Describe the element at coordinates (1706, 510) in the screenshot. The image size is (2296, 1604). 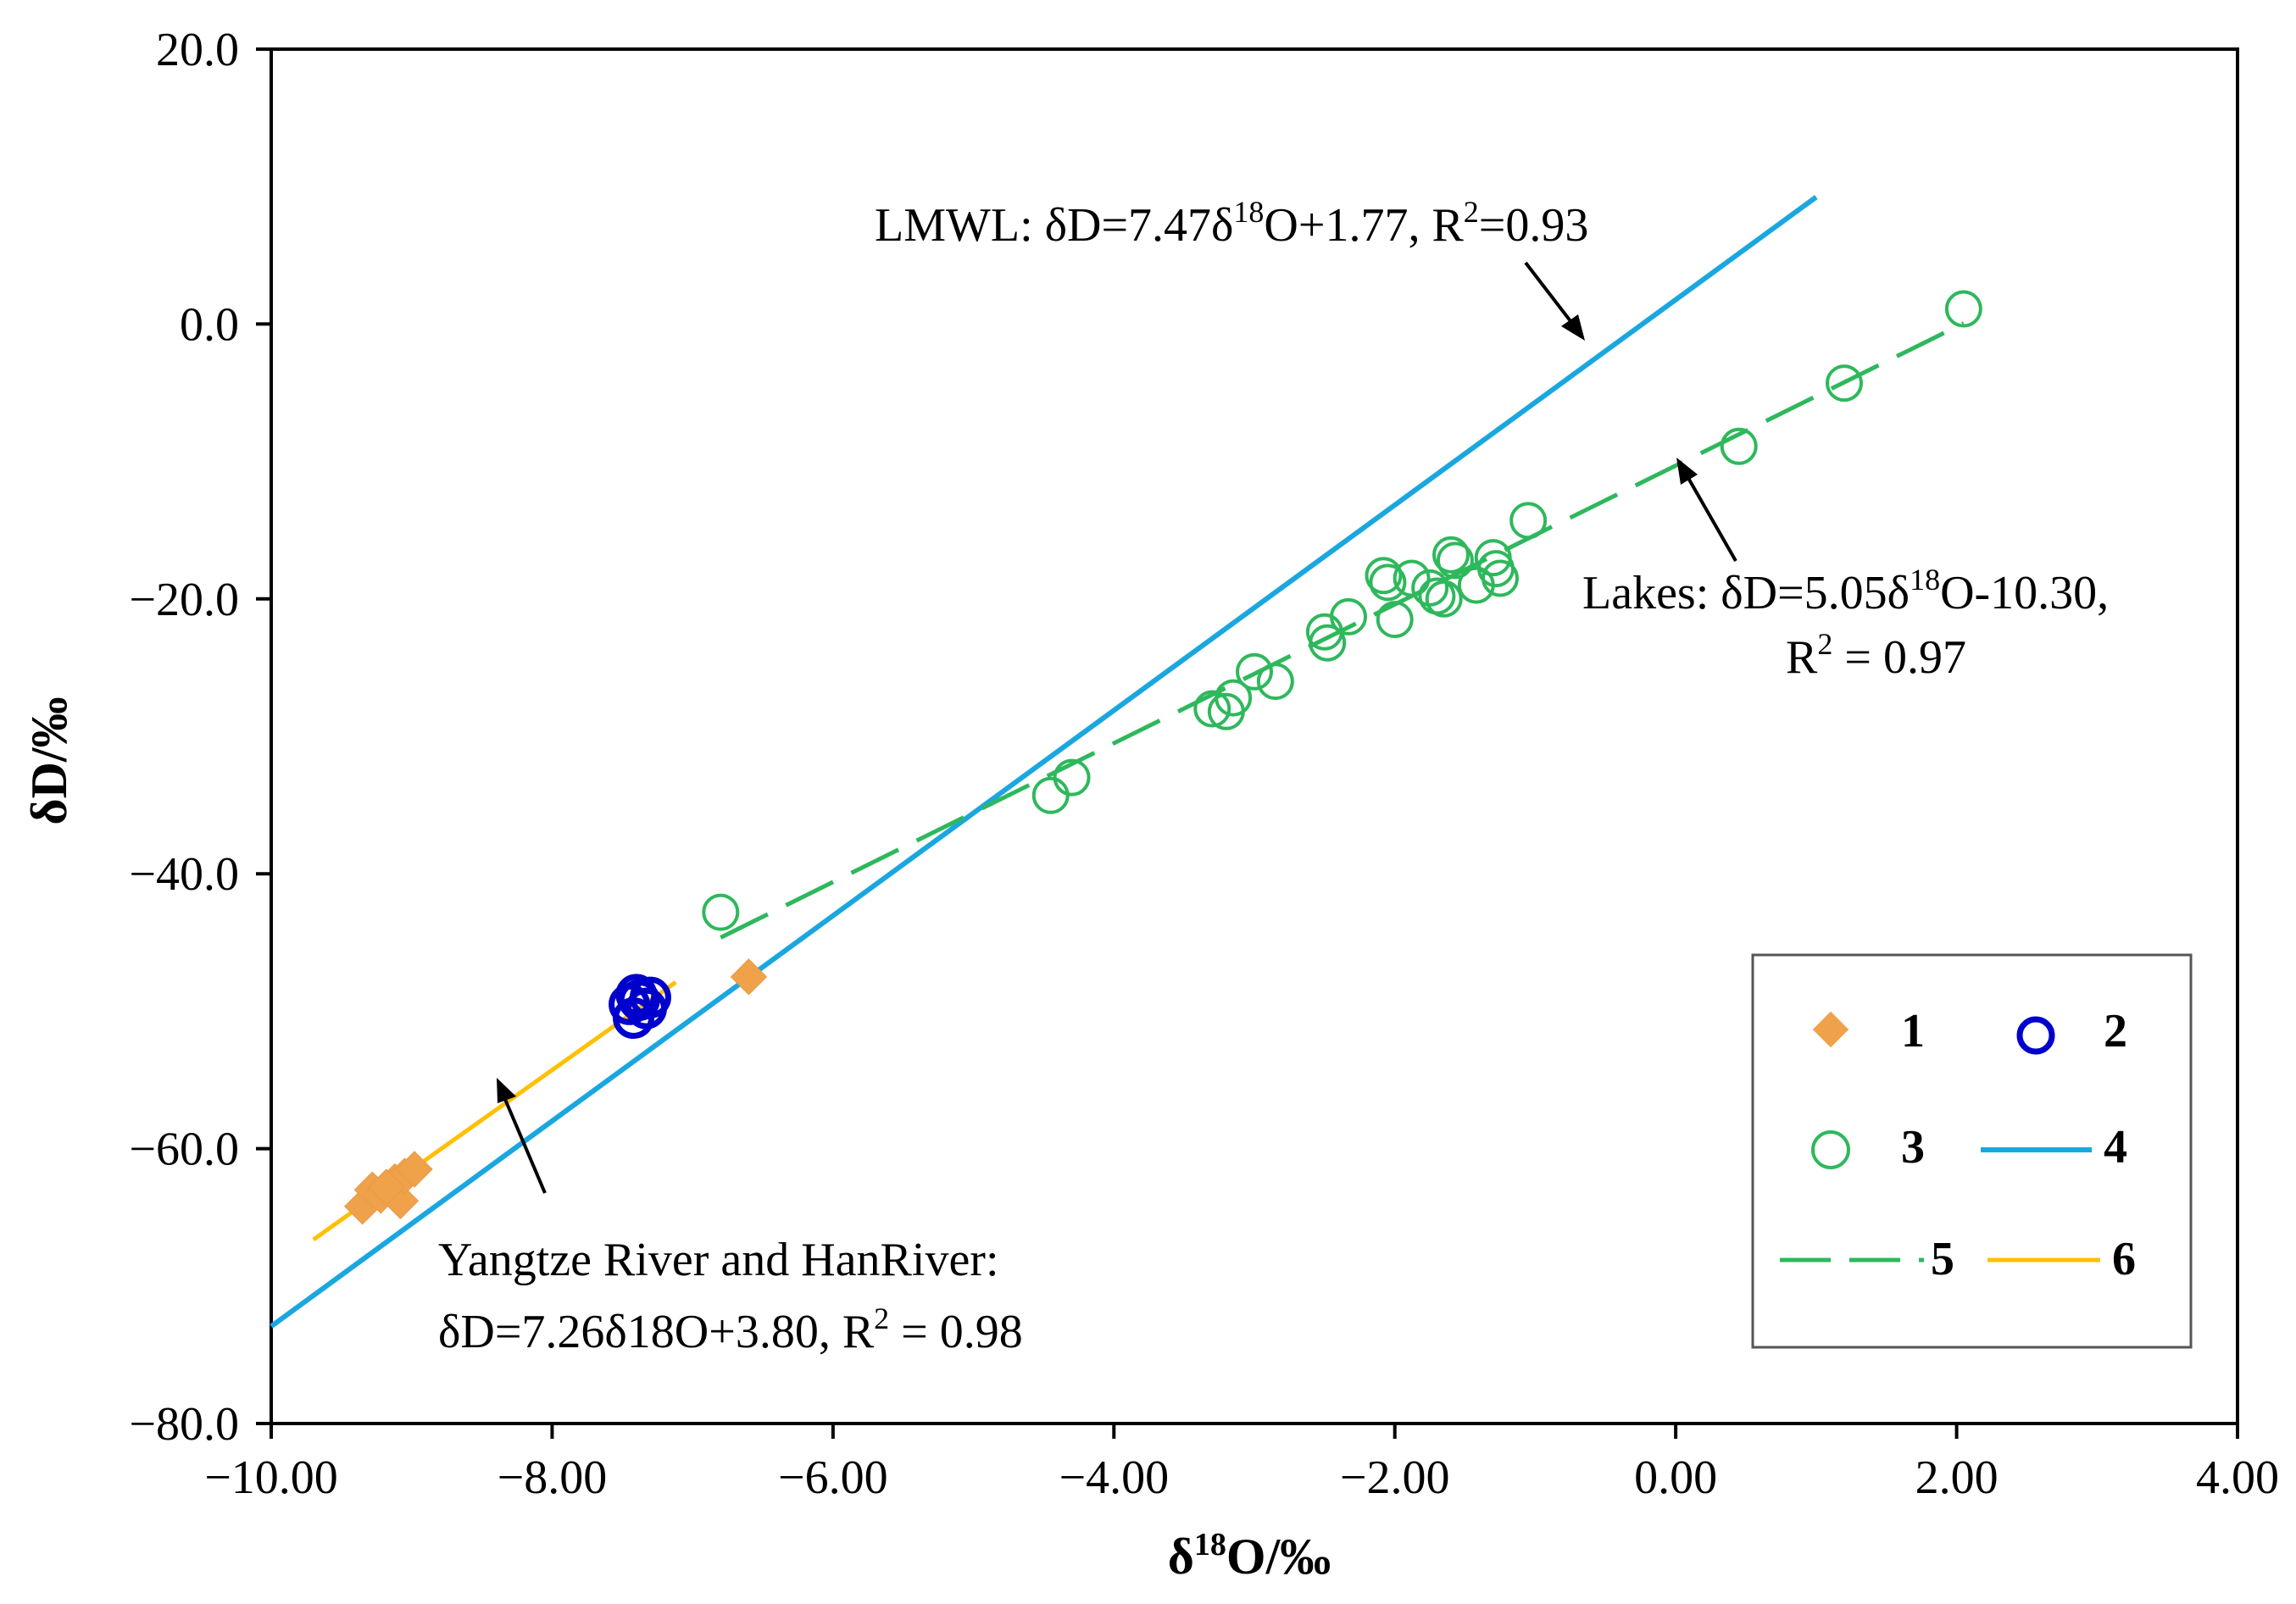
I see `lakes-arrow` at that location.